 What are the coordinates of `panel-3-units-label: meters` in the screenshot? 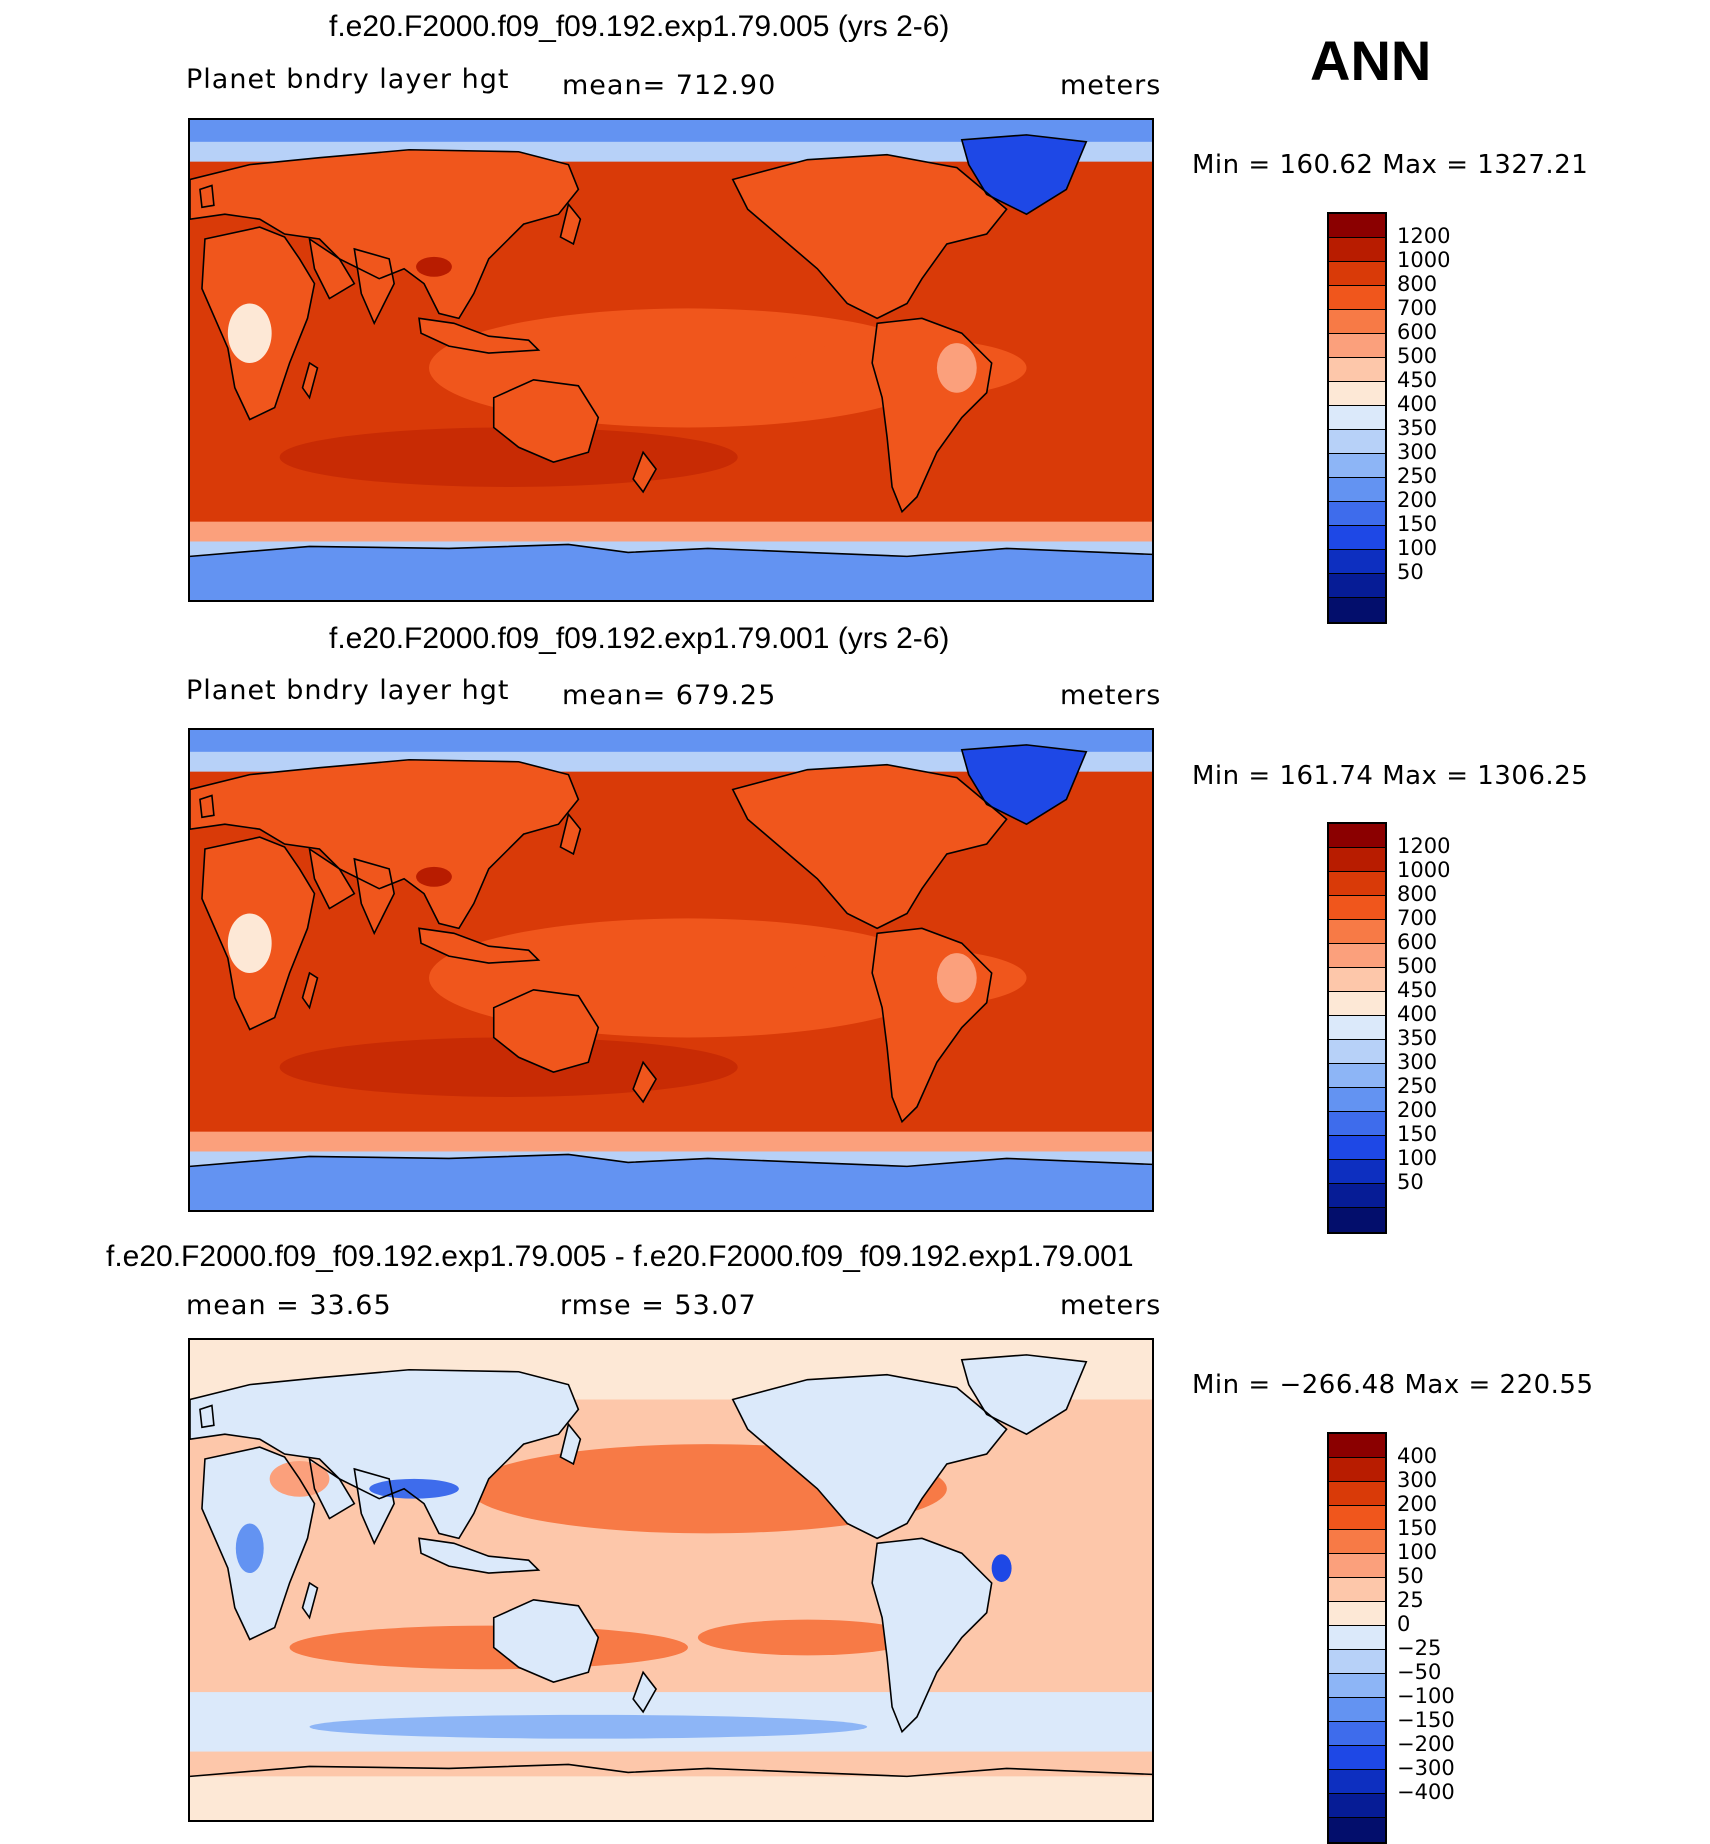 It's located at (1111, 1305).